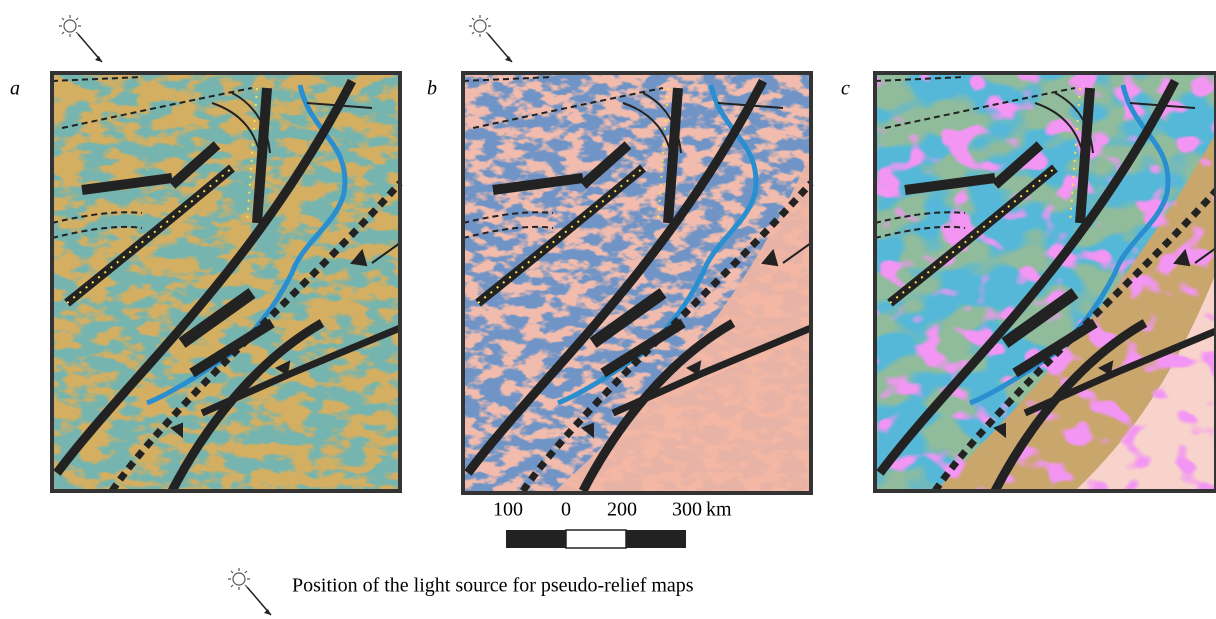 The height and width of the screenshot is (619, 1216). I want to click on scale-unit: km, so click(719, 510).